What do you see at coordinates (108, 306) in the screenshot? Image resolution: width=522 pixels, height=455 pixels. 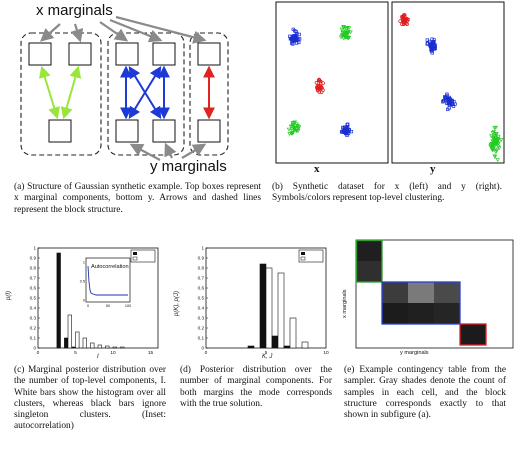 I see `inset-x-tick-label: 50` at bounding box center [108, 306].